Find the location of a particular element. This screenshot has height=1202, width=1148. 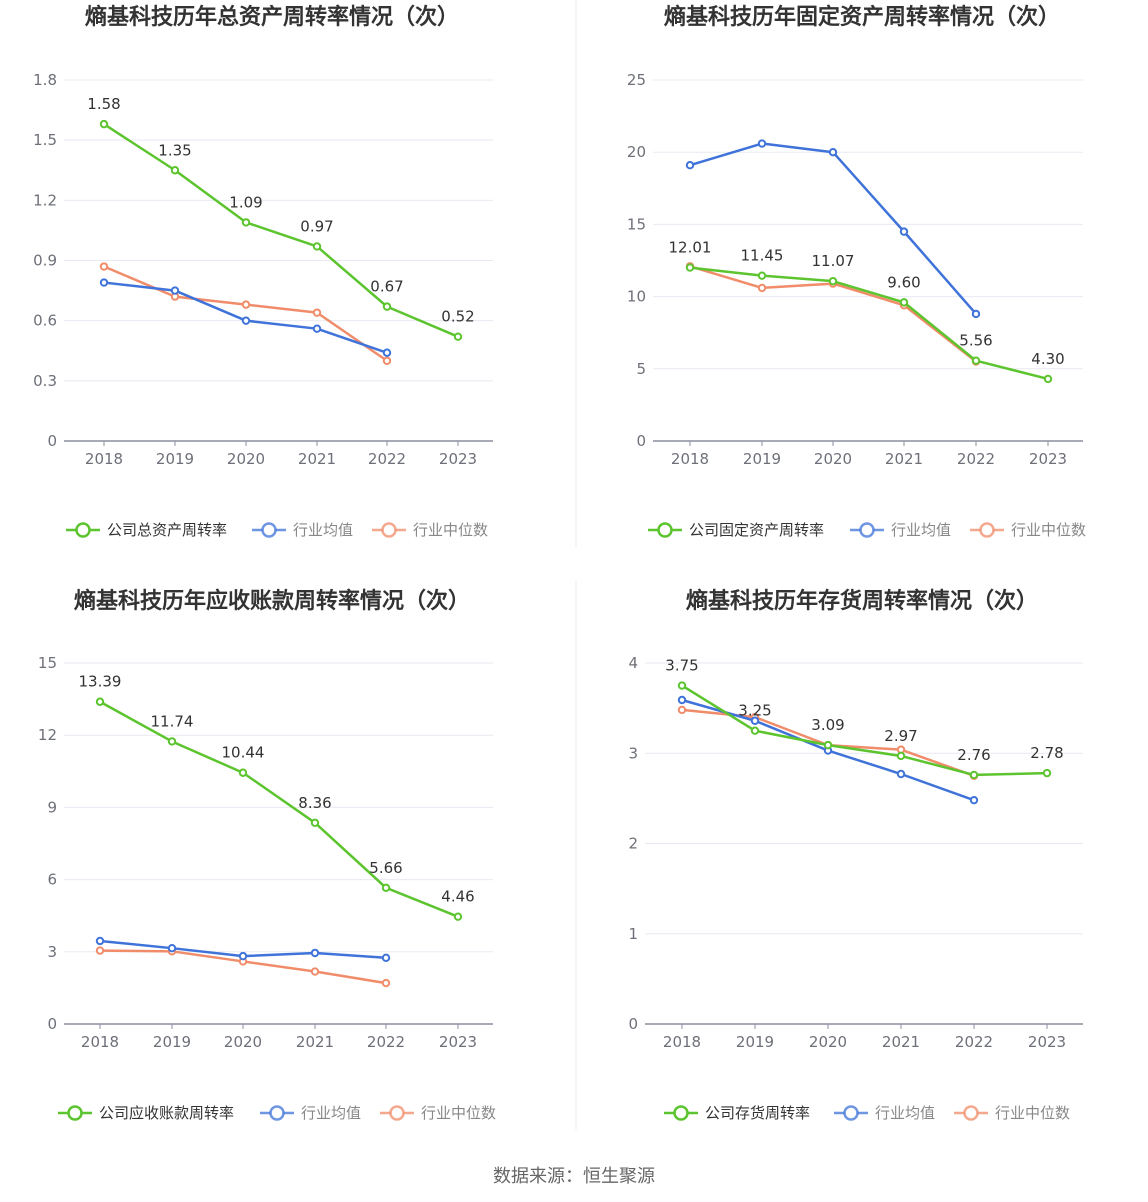

data-label: 9.60 is located at coordinates (903, 282).